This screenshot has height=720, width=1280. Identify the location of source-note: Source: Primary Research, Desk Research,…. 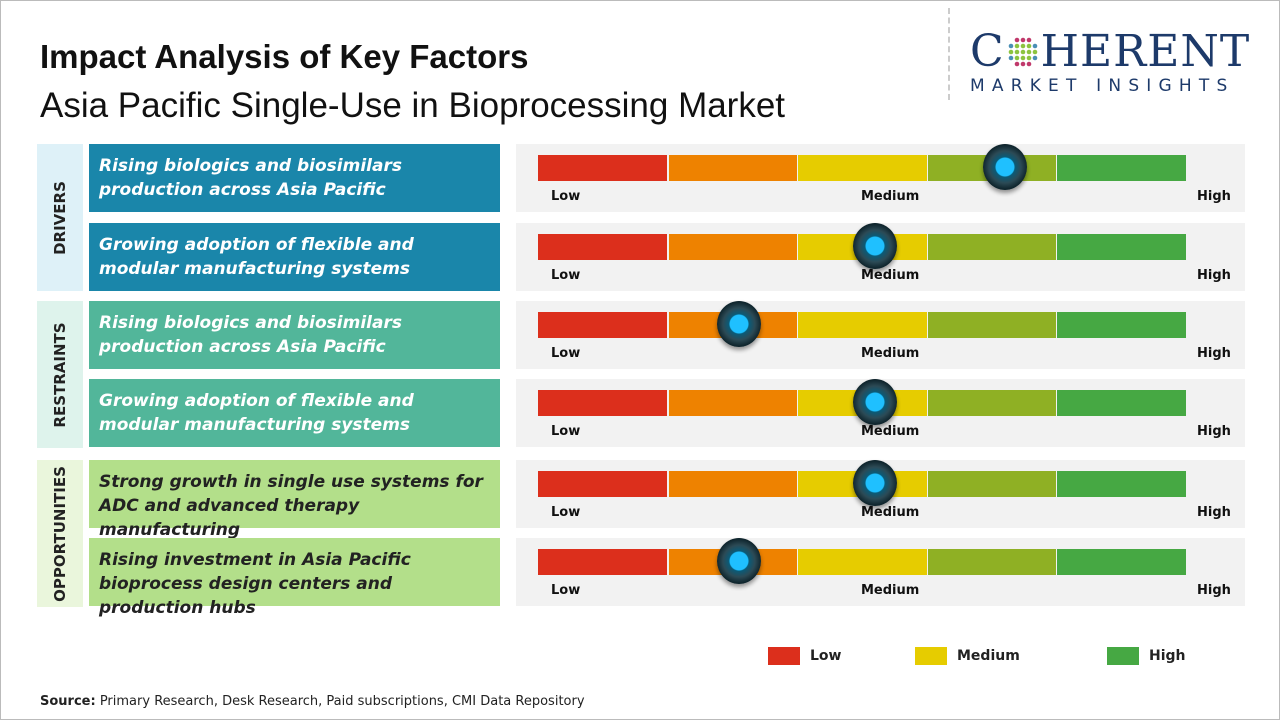
(312, 701).